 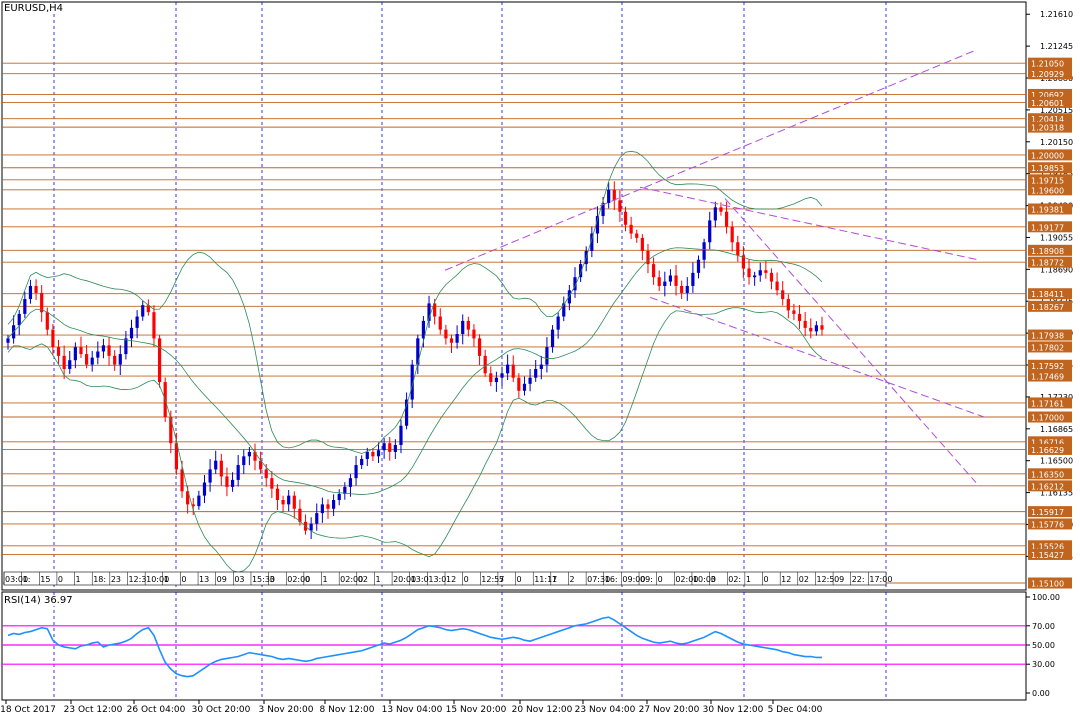 I want to click on level-label-9: 1.19600, so click(x=1047, y=190).